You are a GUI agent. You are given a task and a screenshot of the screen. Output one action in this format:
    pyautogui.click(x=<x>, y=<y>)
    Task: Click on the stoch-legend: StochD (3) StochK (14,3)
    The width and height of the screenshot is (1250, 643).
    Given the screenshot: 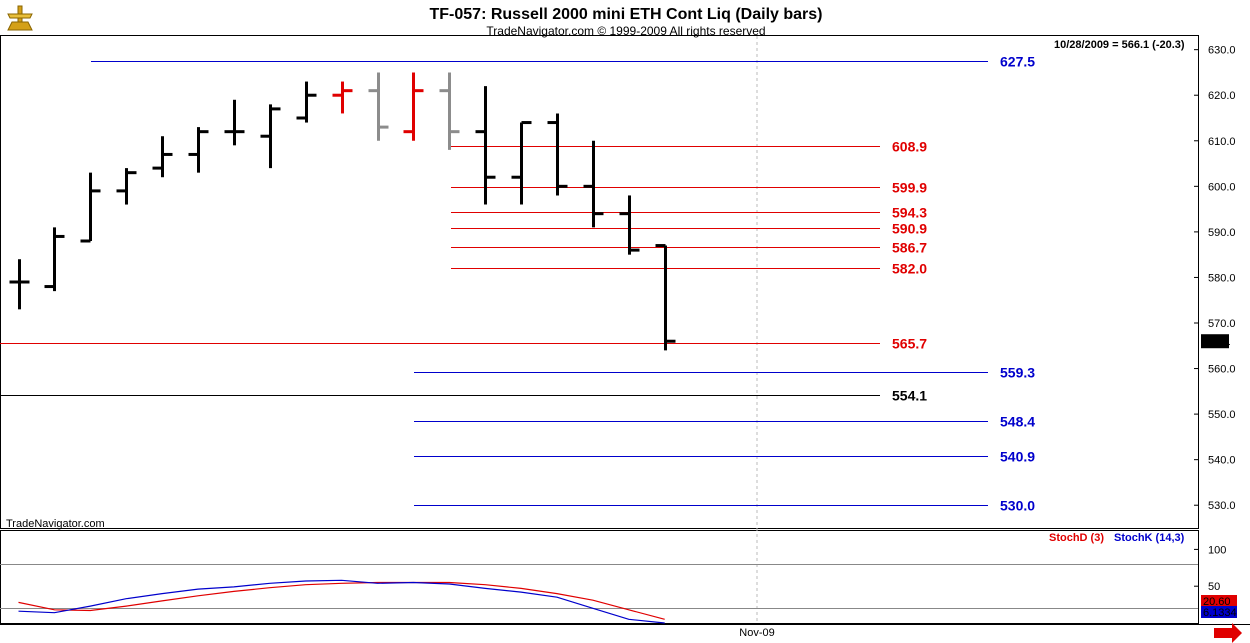 What is the action you would take?
    pyautogui.click(x=1117, y=538)
    